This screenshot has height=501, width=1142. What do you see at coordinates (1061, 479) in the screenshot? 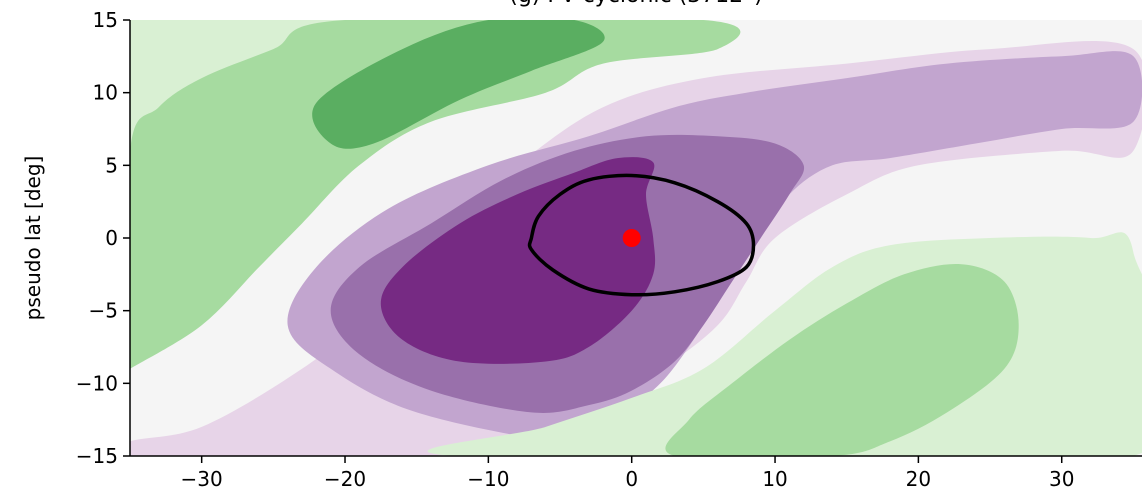
I see `x-tick-label: 30` at bounding box center [1061, 479].